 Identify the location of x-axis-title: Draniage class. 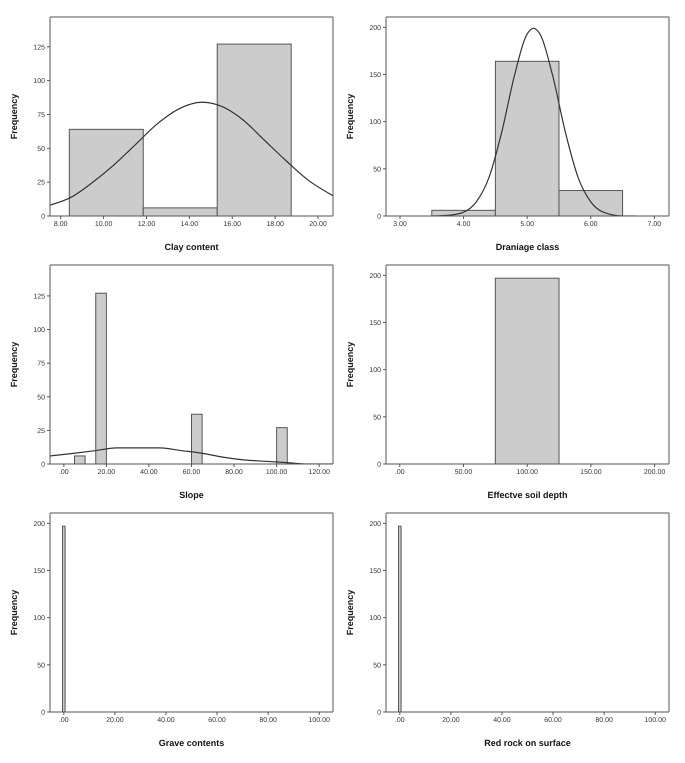
(528, 247).